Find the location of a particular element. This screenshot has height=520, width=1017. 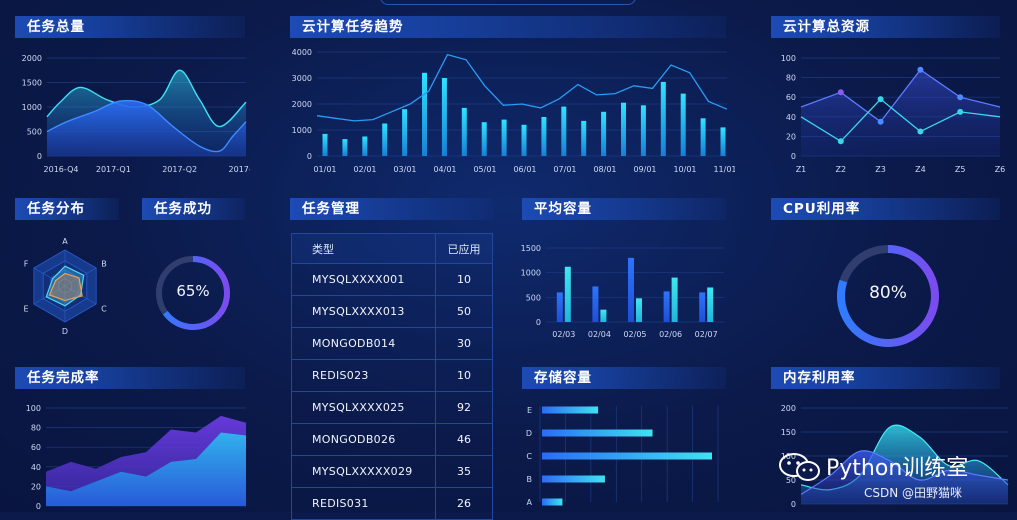

table-cell-type: REDIS031 is located at coordinates (363, 503).